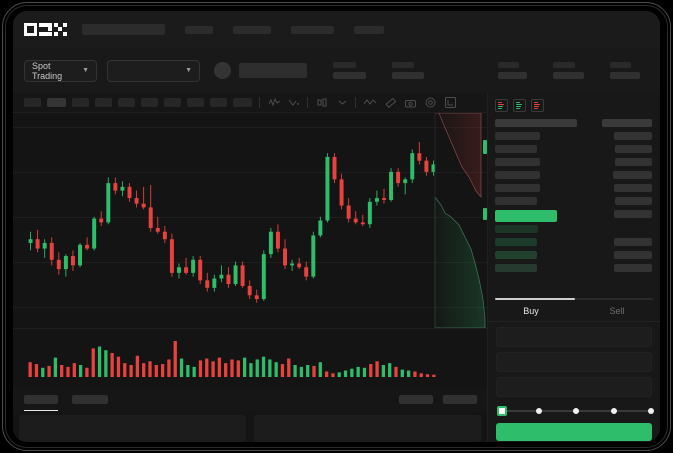  What do you see at coordinates (232, 359) in the screenshot?
I see `volume-bar-series` at bounding box center [232, 359].